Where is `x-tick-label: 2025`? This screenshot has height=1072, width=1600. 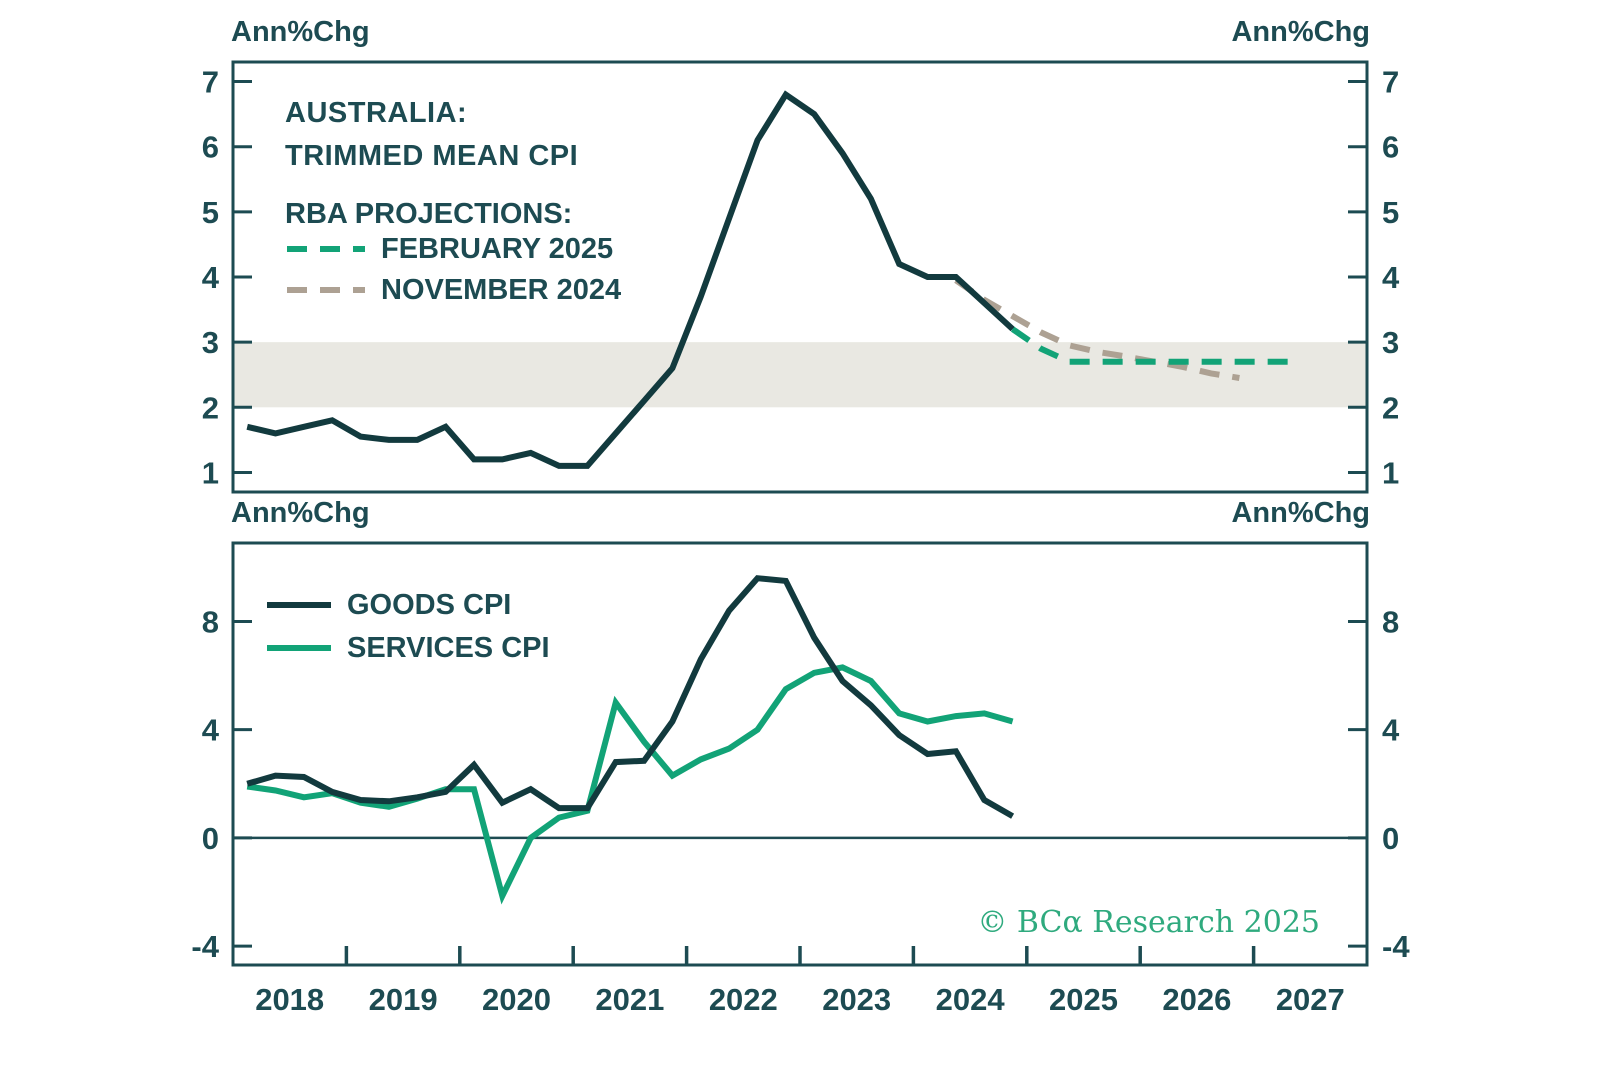
x-tick-label: 2025 is located at coordinates (1083, 999).